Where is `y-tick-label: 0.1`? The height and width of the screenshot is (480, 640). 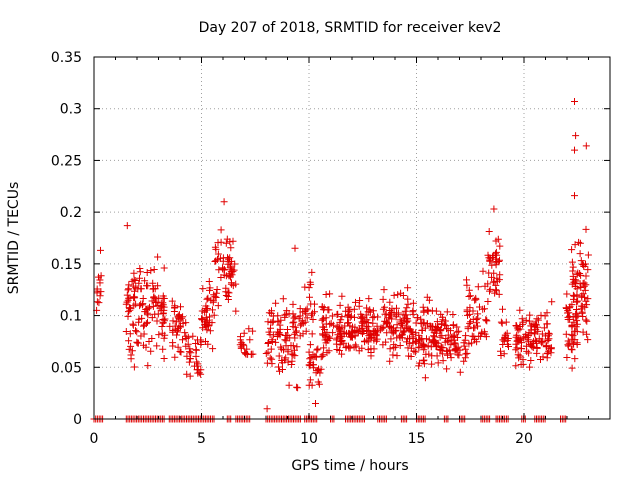 y-tick-label: 0.1 is located at coordinates (71, 317).